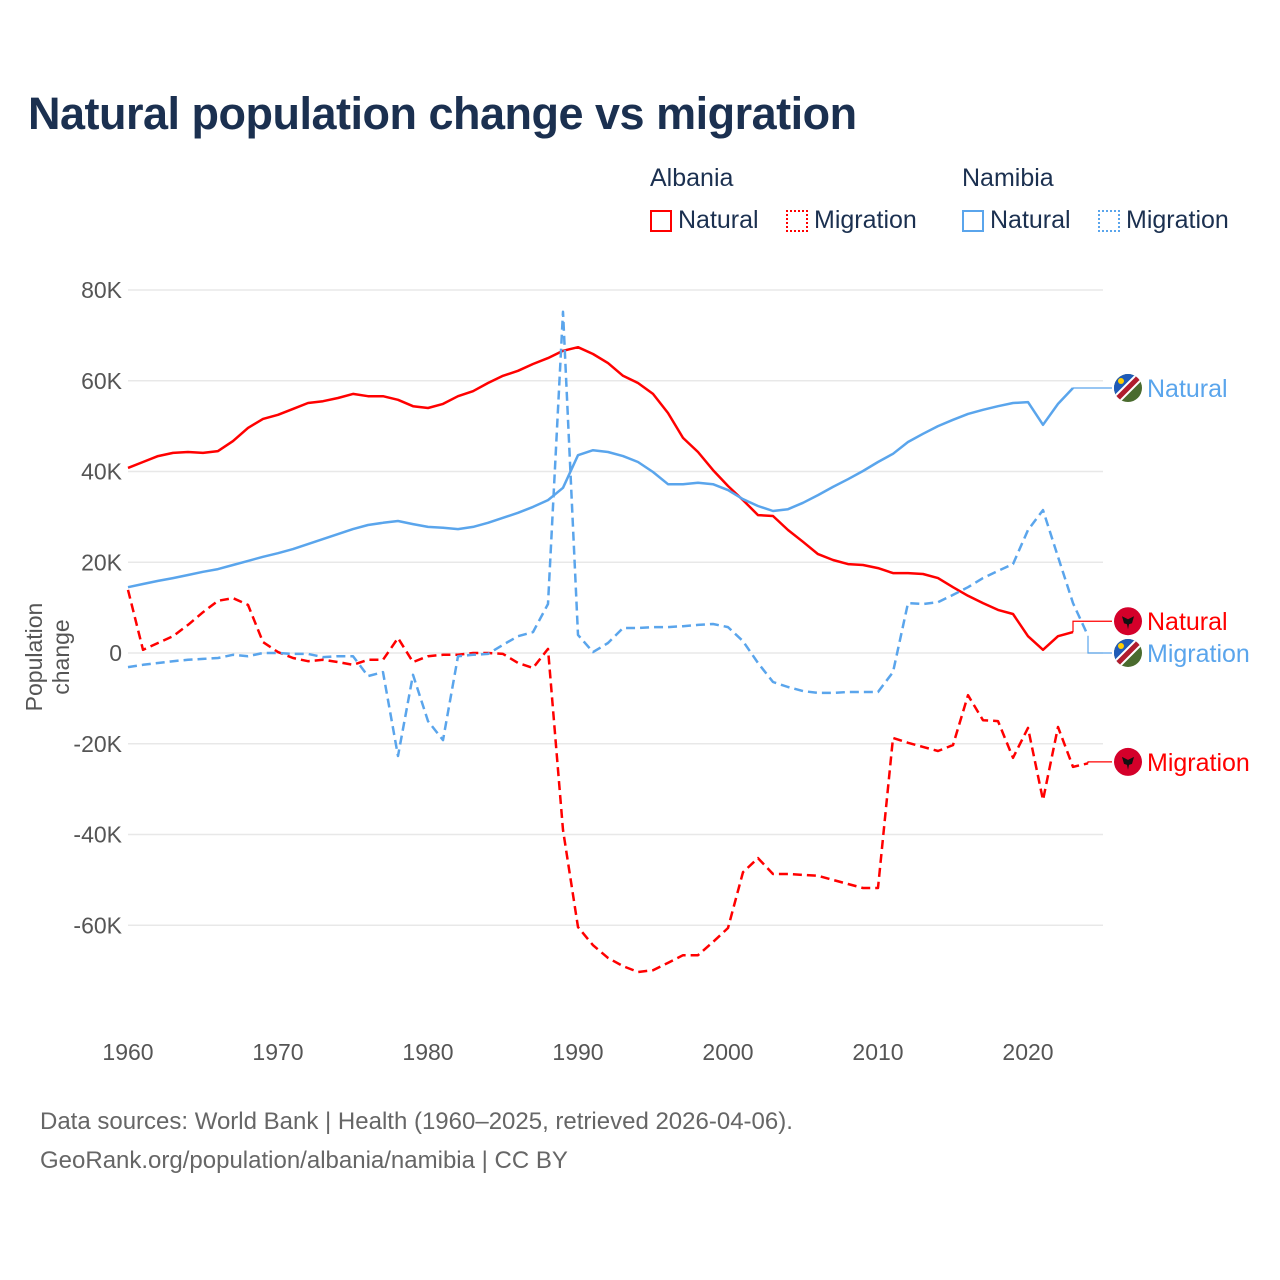  I want to click on y-tick-label: -60K, so click(97, 925).